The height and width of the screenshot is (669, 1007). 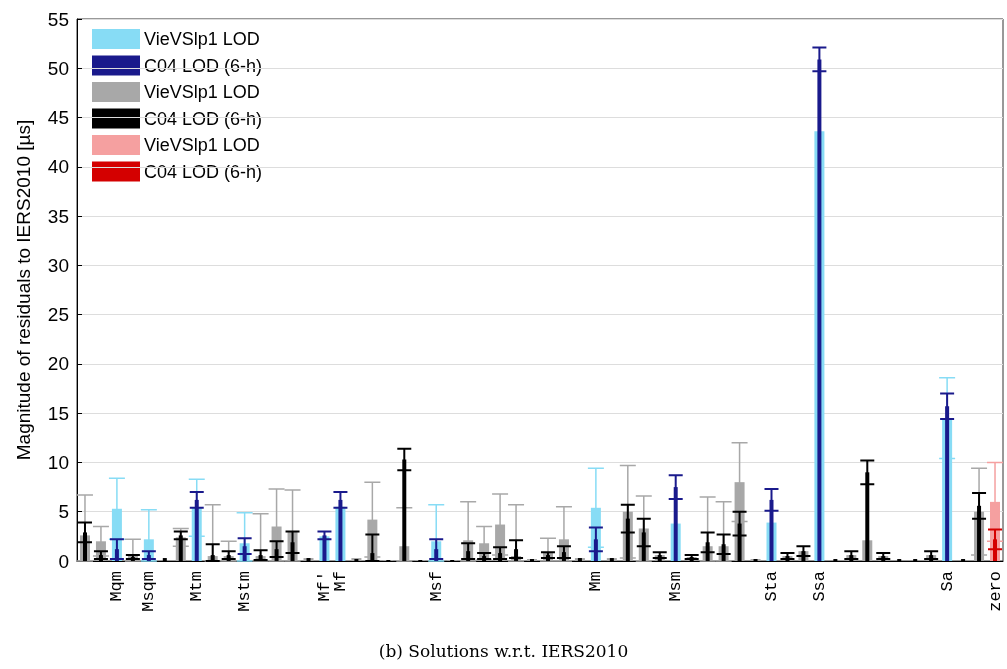 What do you see at coordinates (58, 413) in the screenshot?
I see `y-tick-label: 15` at bounding box center [58, 413].